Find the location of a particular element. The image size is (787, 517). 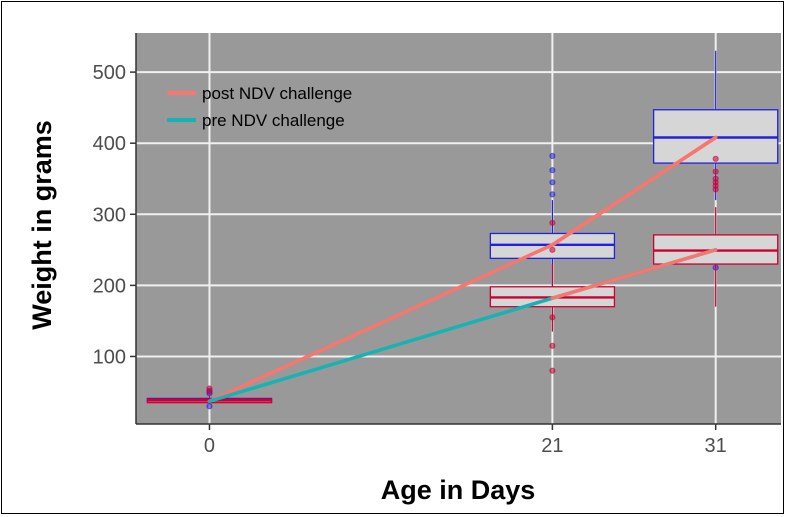

y-tick-label: 400 is located at coordinates (109, 144).